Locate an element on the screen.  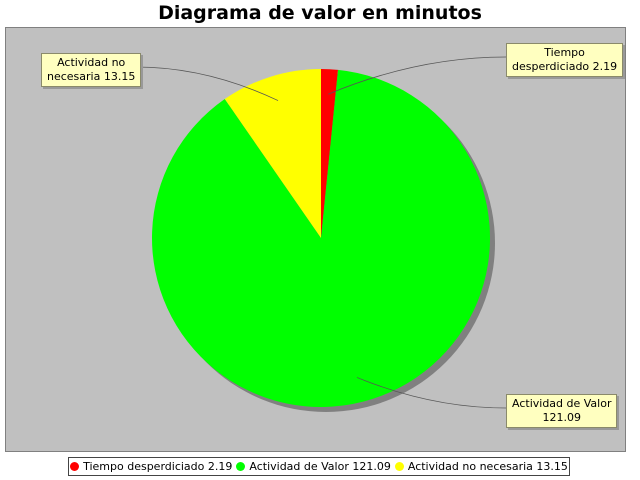
legend-item-tiempo-desperdiciado: Tiempo desperdiciado 2.19 is located at coordinates (151, 466).